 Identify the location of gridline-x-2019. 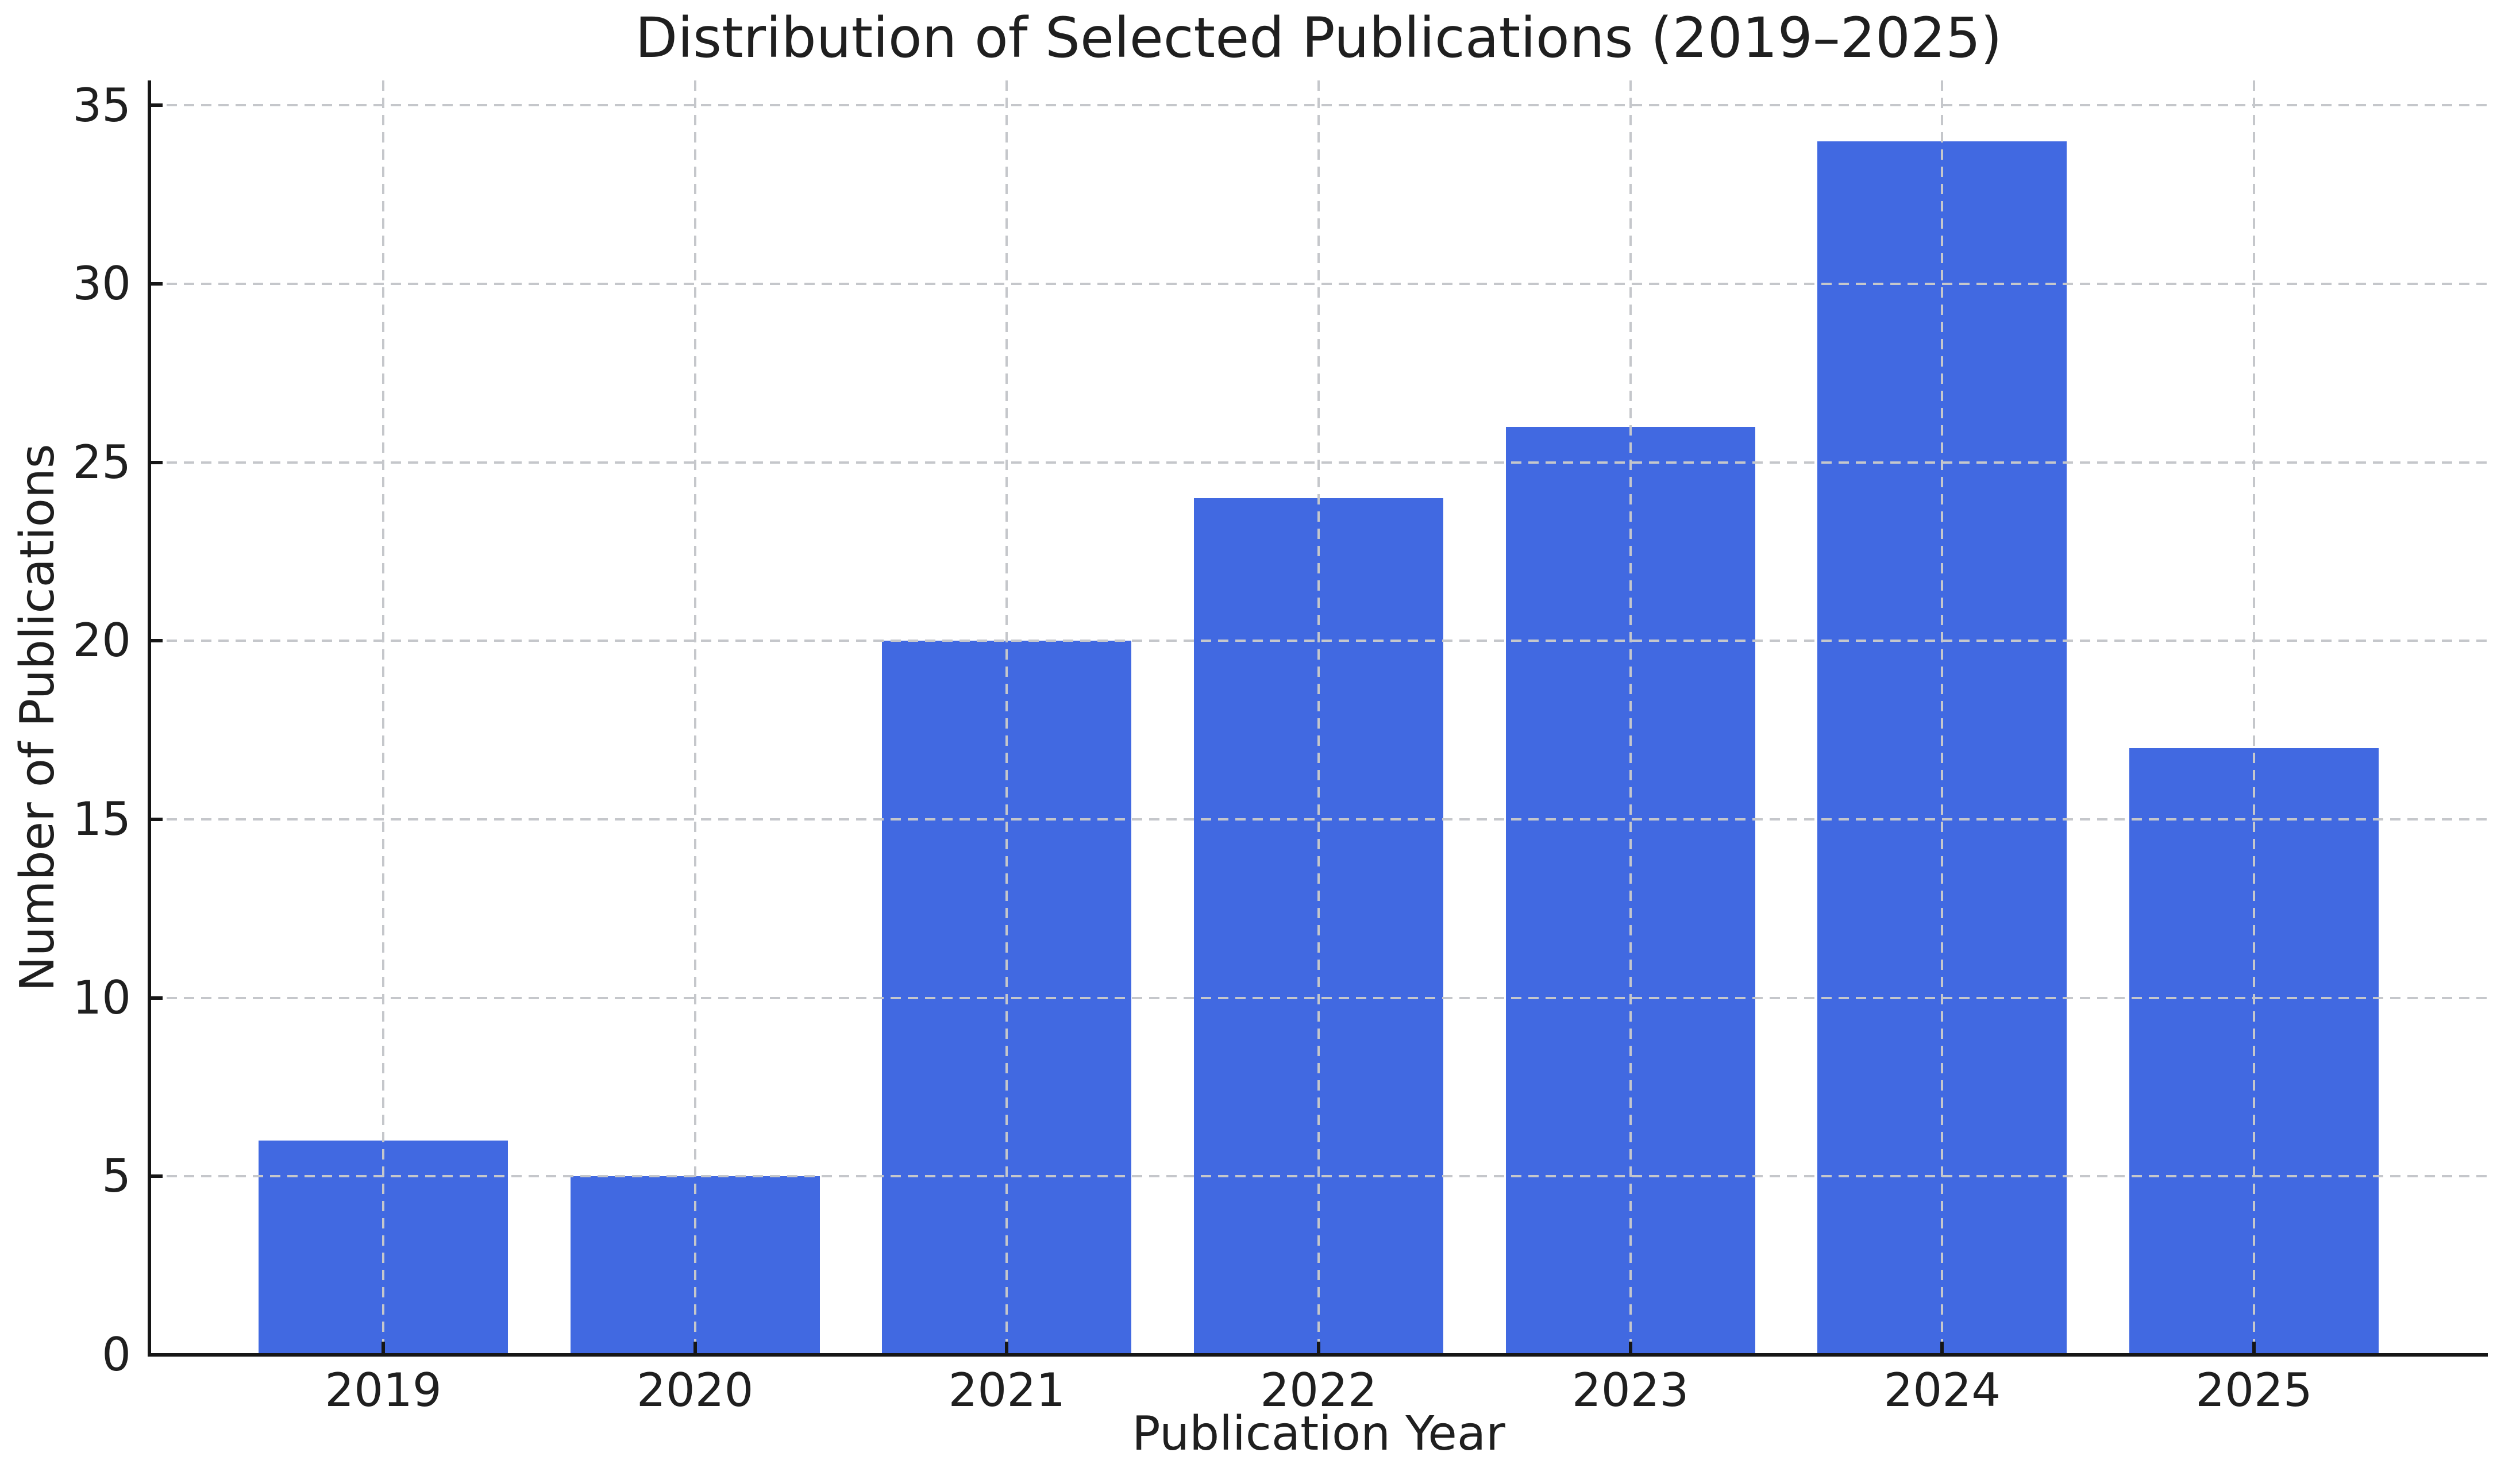
(383, 717).